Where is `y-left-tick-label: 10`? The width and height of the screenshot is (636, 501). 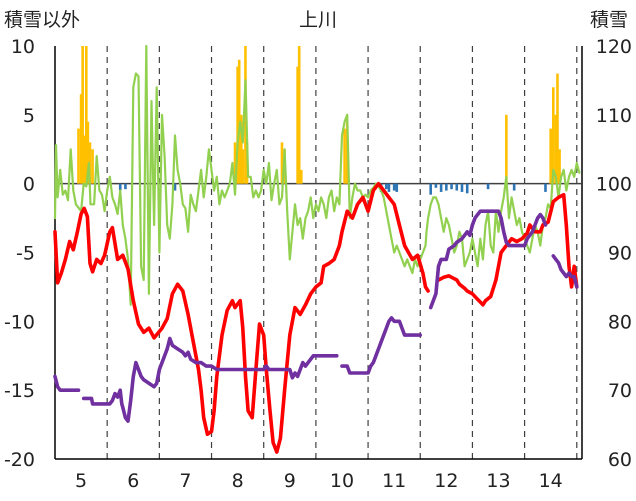 y-left-tick-label: 10 is located at coordinates (23, 47).